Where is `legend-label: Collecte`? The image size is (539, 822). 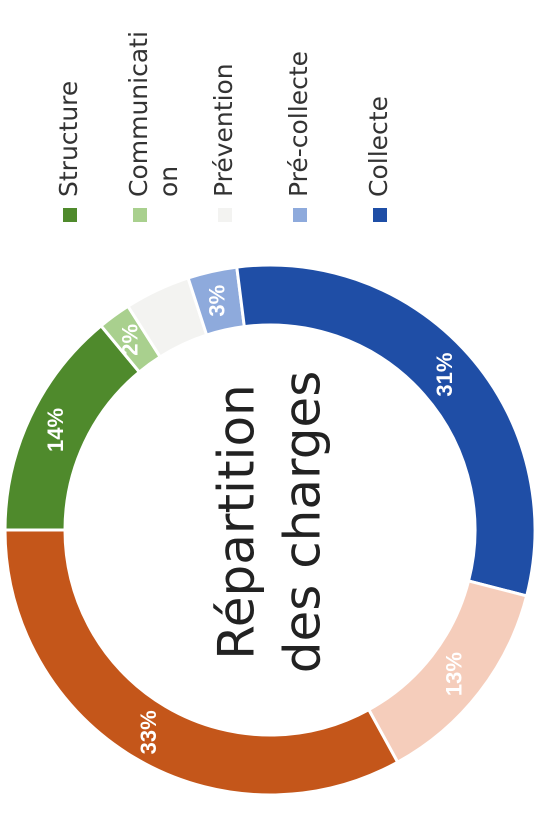 legend-label: Collecte is located at coordinates (378, 146).